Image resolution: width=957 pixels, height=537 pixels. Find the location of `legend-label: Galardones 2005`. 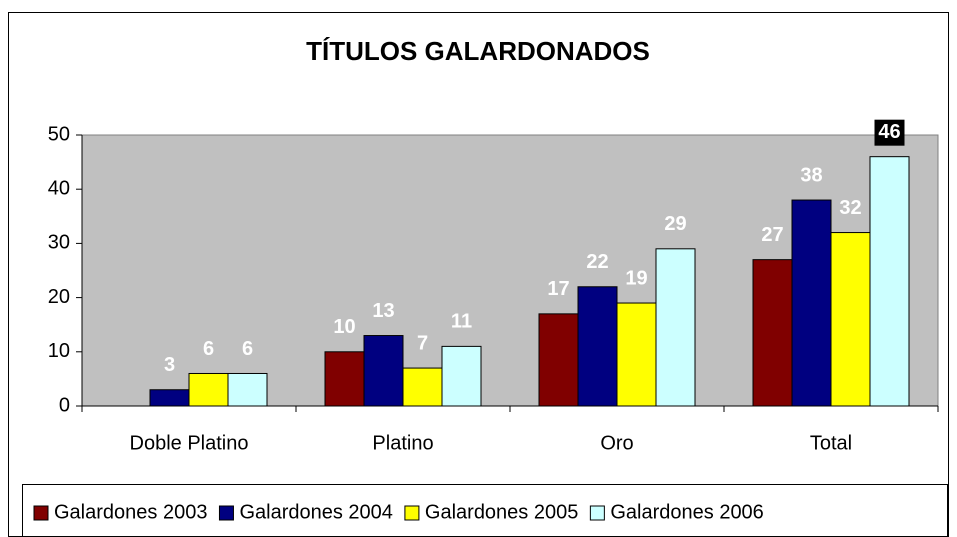

legend-label: Galardones 2005 is located at coordinates (501, 512).